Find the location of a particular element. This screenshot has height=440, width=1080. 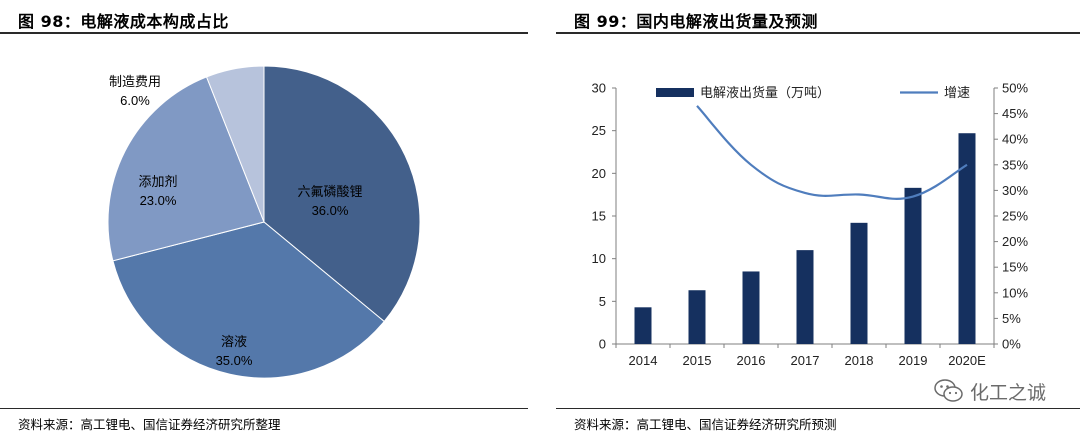

pie-chart-title: 图 98：电解液成本构成占比 is located at coordinates (123, 21).